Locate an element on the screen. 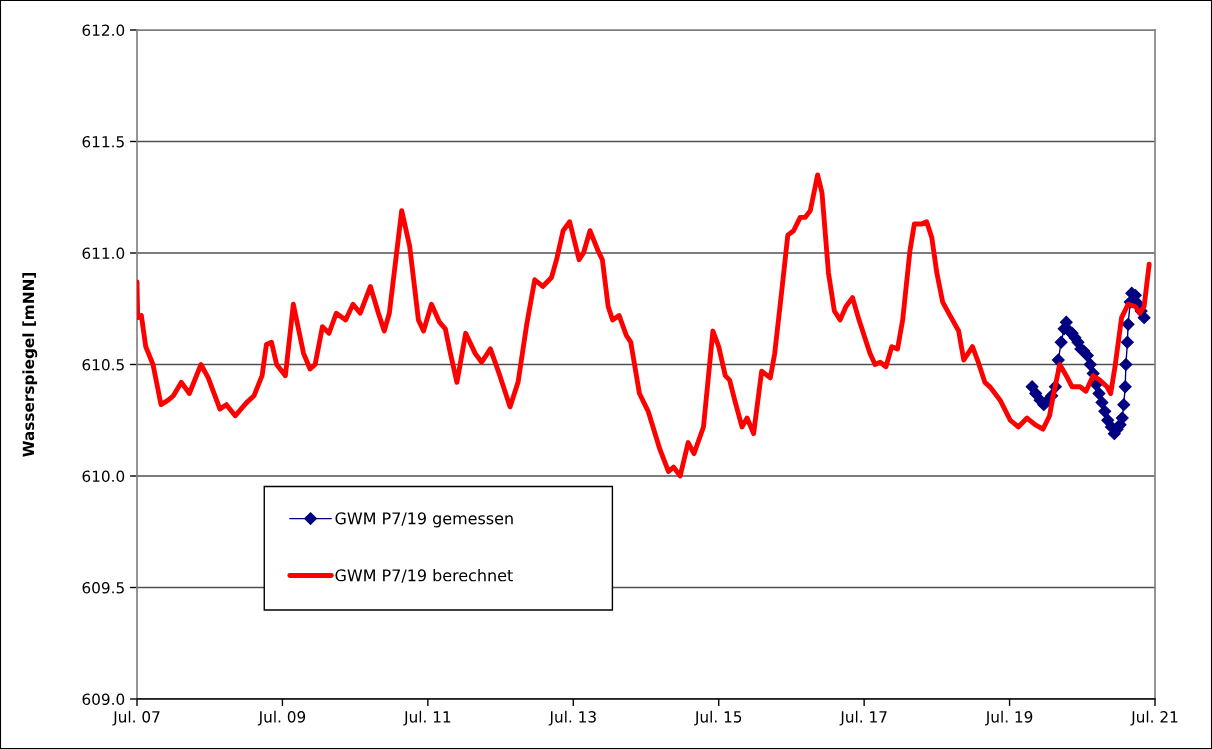 The width and height of the screenshot is (1212, 749). y-tick-label: 611.5 is located at coordinates (103, 141).